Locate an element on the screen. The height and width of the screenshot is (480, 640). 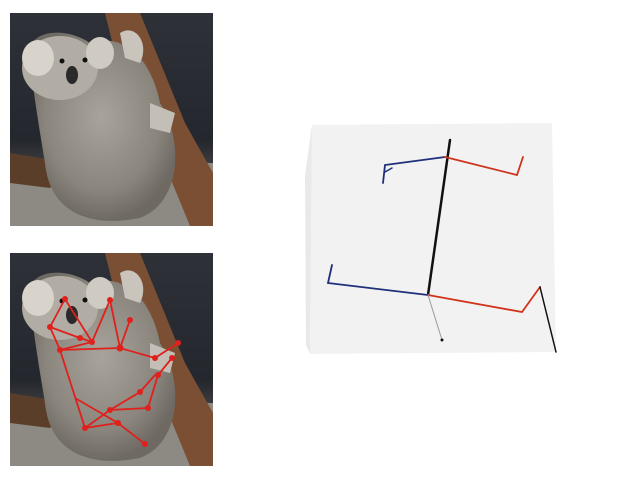
side-pane is located at coordinates (308, 239).